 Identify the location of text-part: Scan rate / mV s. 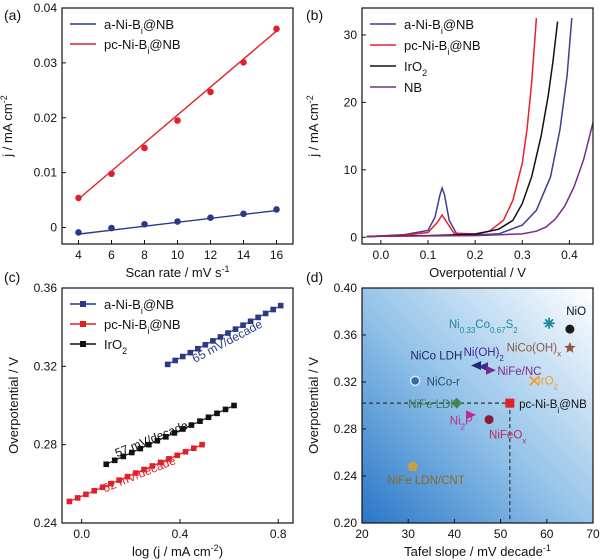
(173, 272).